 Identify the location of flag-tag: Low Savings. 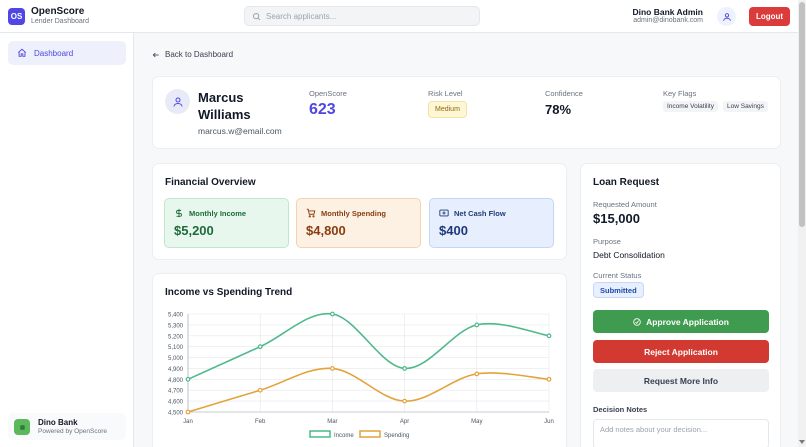
(745, 106).